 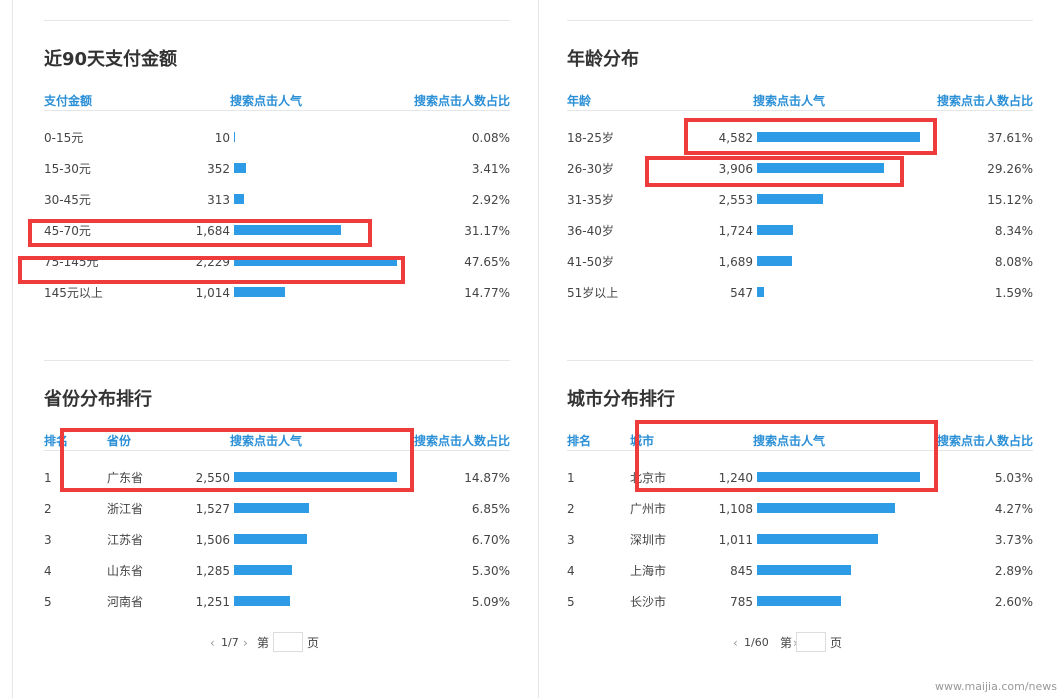 I want to click on share: 5.03%, so click(x=1013, y=478).